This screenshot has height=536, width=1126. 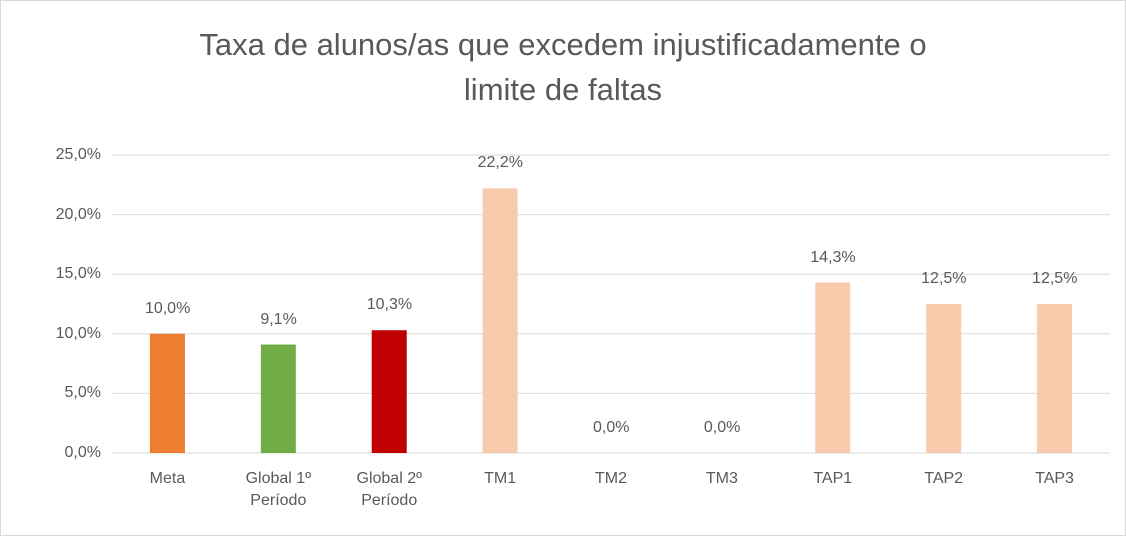 What do you see at coordinates (833, 478) in the screenshot?
I see `x-tick-label: TAP1` at bounding box center [833, 478].